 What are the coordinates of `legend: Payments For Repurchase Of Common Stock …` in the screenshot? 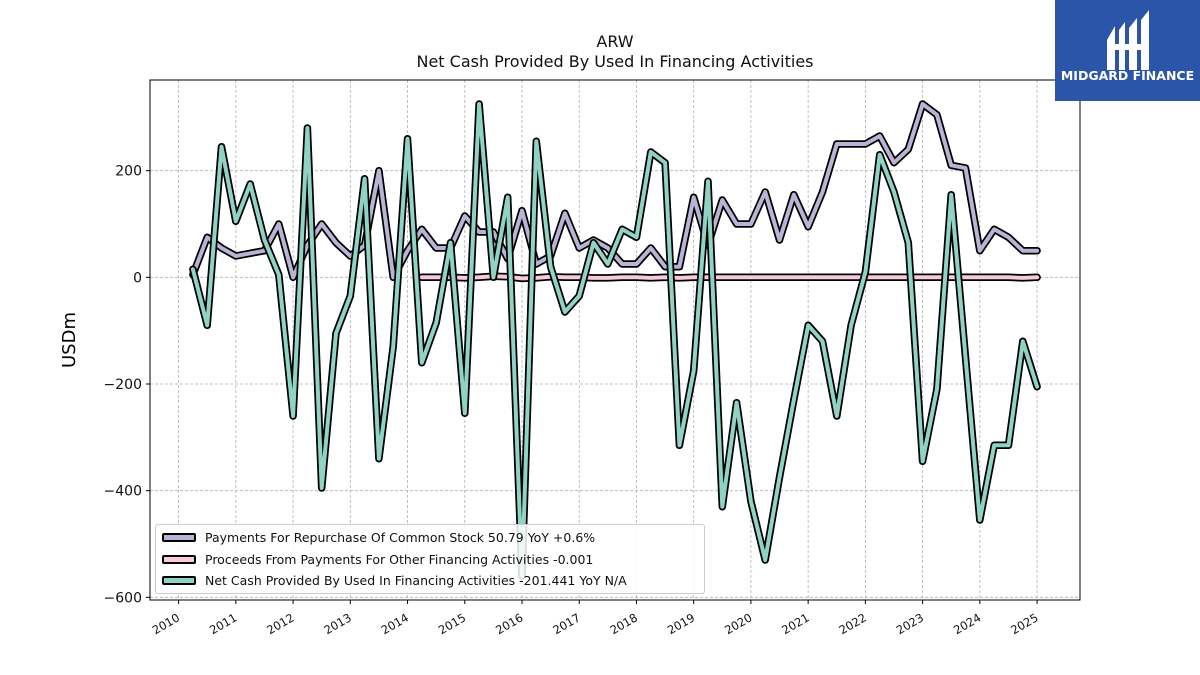 It's located at (430, 559).